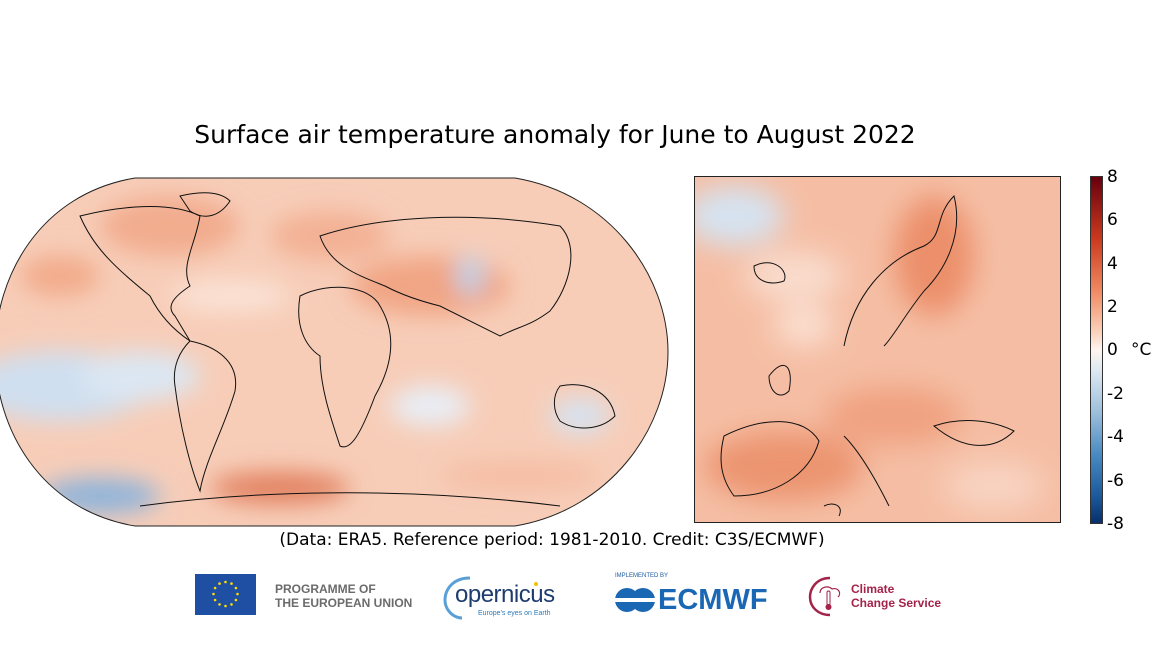 The width and height of the screenshot is (1160, 653). I want to click on colorbar-unit: °C, so click(1141, 350).